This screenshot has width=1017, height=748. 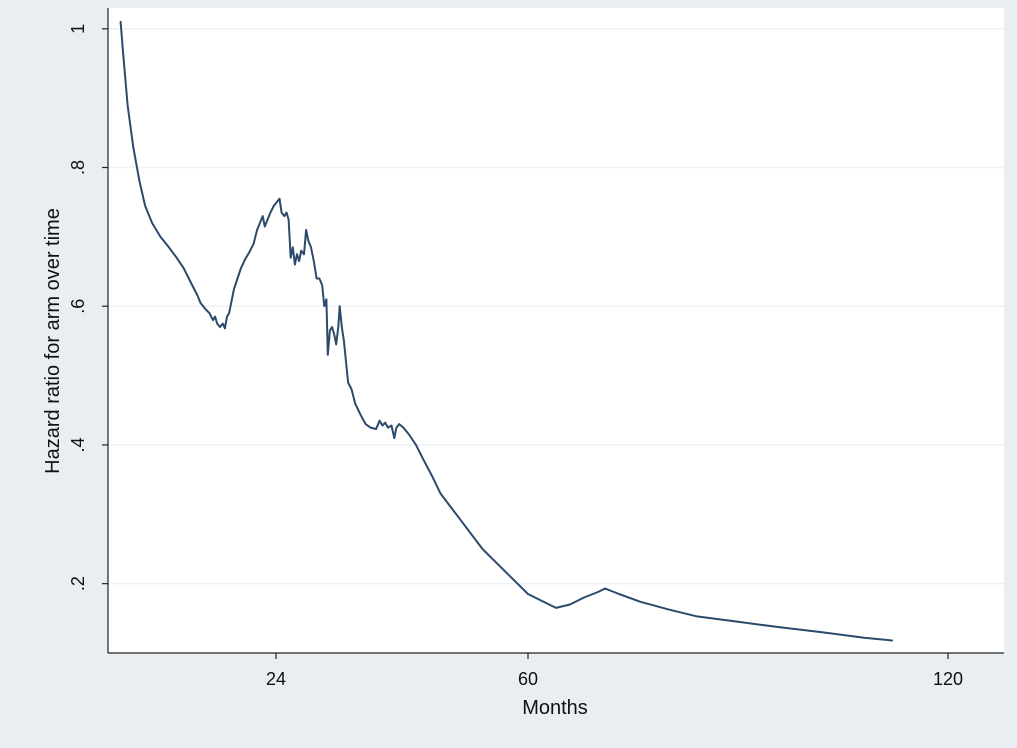 What do you see at coordinates (78, 29) in the screenshot?
I see `y-tick-label: 1` at bounding box center [78, 29].